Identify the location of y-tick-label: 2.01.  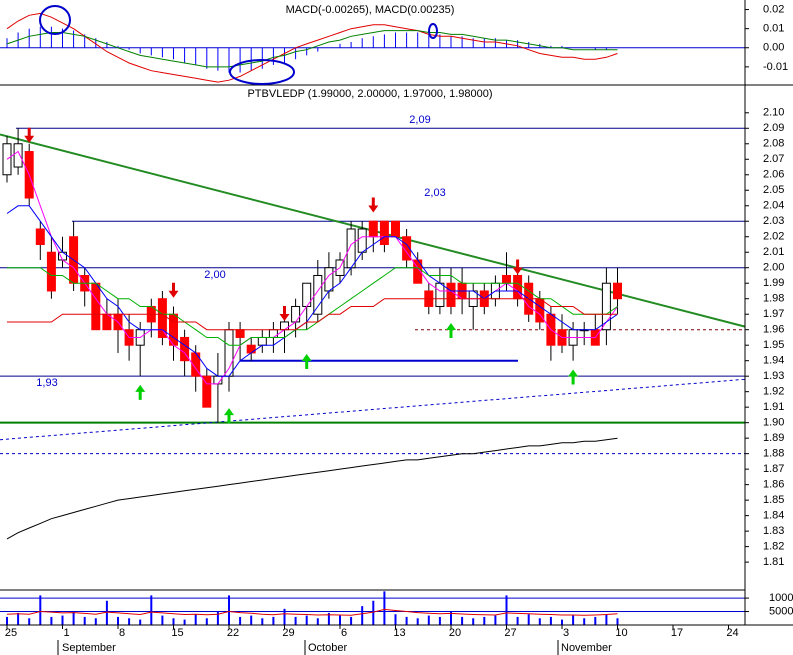
(773, 252).